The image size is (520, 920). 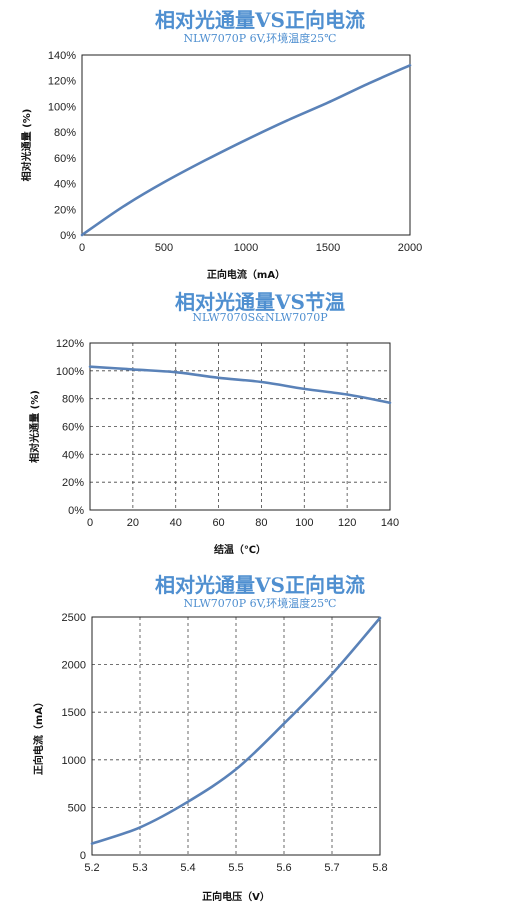 I want to click on x-tick-label: 5.3, so click(x=139, y=868).